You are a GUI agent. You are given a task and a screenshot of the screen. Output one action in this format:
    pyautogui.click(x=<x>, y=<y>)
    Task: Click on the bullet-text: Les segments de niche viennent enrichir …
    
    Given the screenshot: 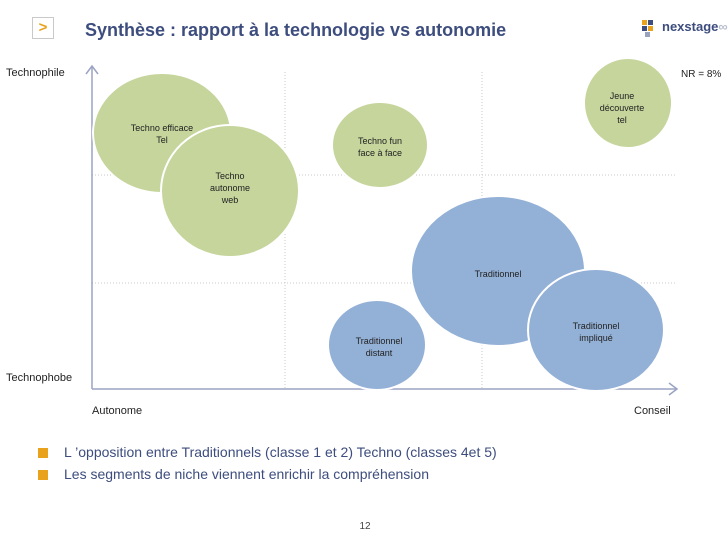 What is the action you would take?
    pyautogui.click(x=246, y=474)
    